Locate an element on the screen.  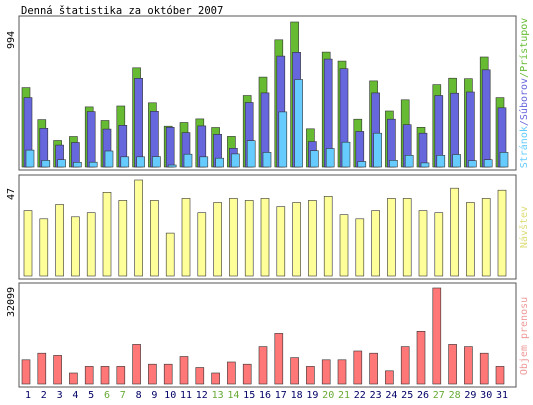
top-panel-legend: Stránok/Súborov/Prístupov is located at coordinates (524, 93).